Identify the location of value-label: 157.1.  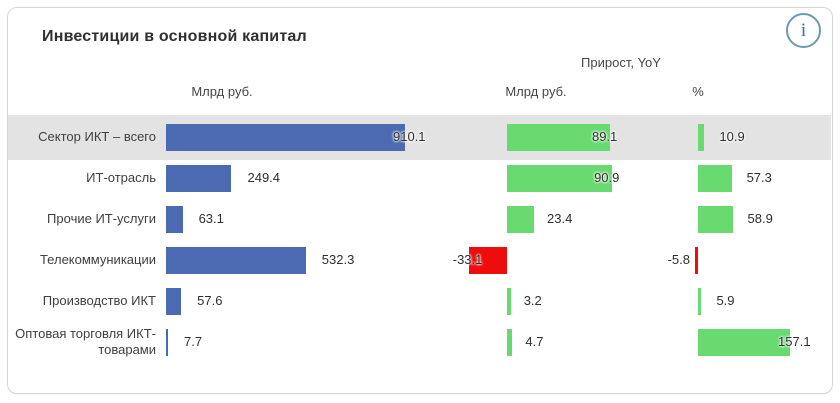
(794, 341).